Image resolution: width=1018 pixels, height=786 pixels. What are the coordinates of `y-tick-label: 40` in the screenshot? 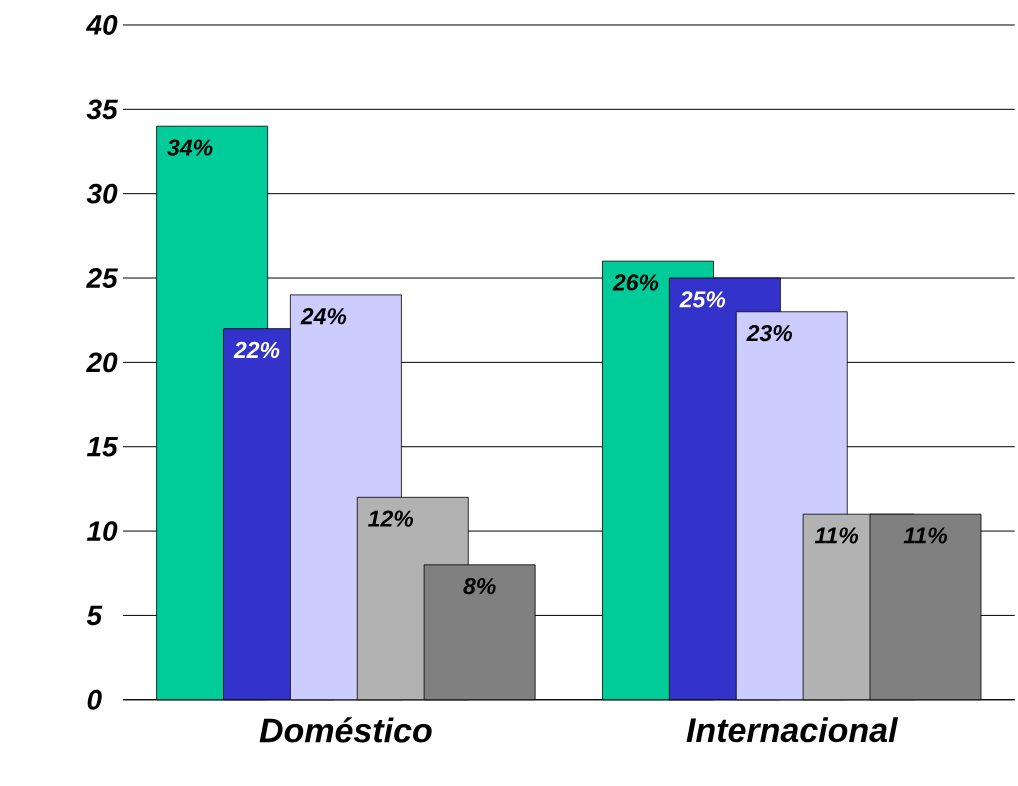 It's located at (102, 25).